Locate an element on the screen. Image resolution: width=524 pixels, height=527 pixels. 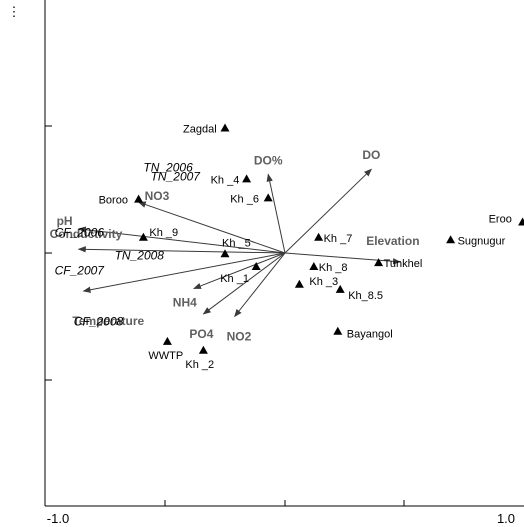
site-marker-bayangol is located at coordinates (338, 330).